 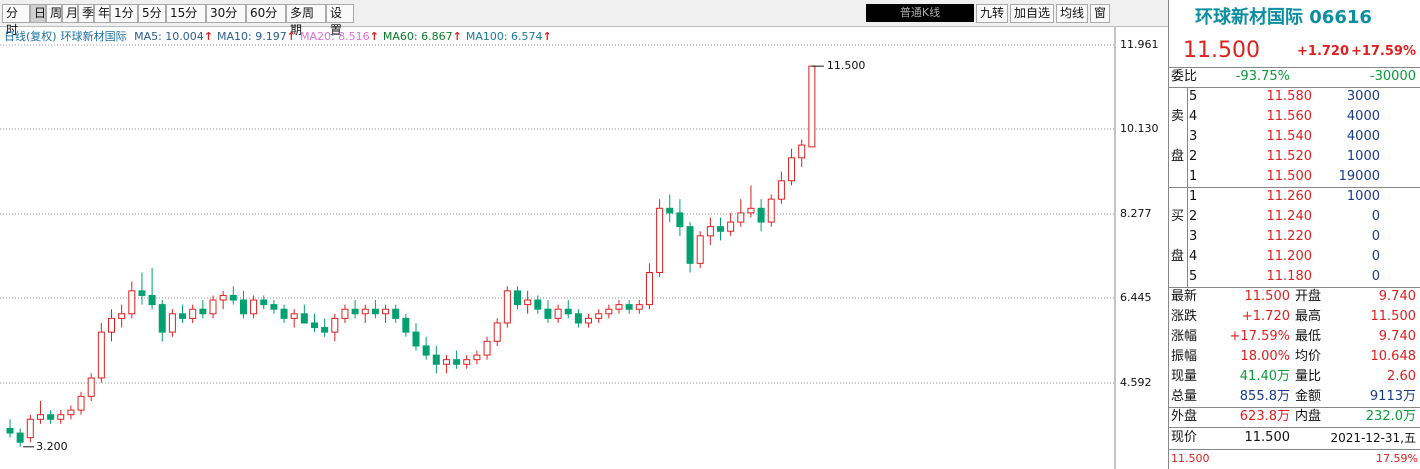 I want to click on tool-button: 均线, so click(x=1072, y=13).